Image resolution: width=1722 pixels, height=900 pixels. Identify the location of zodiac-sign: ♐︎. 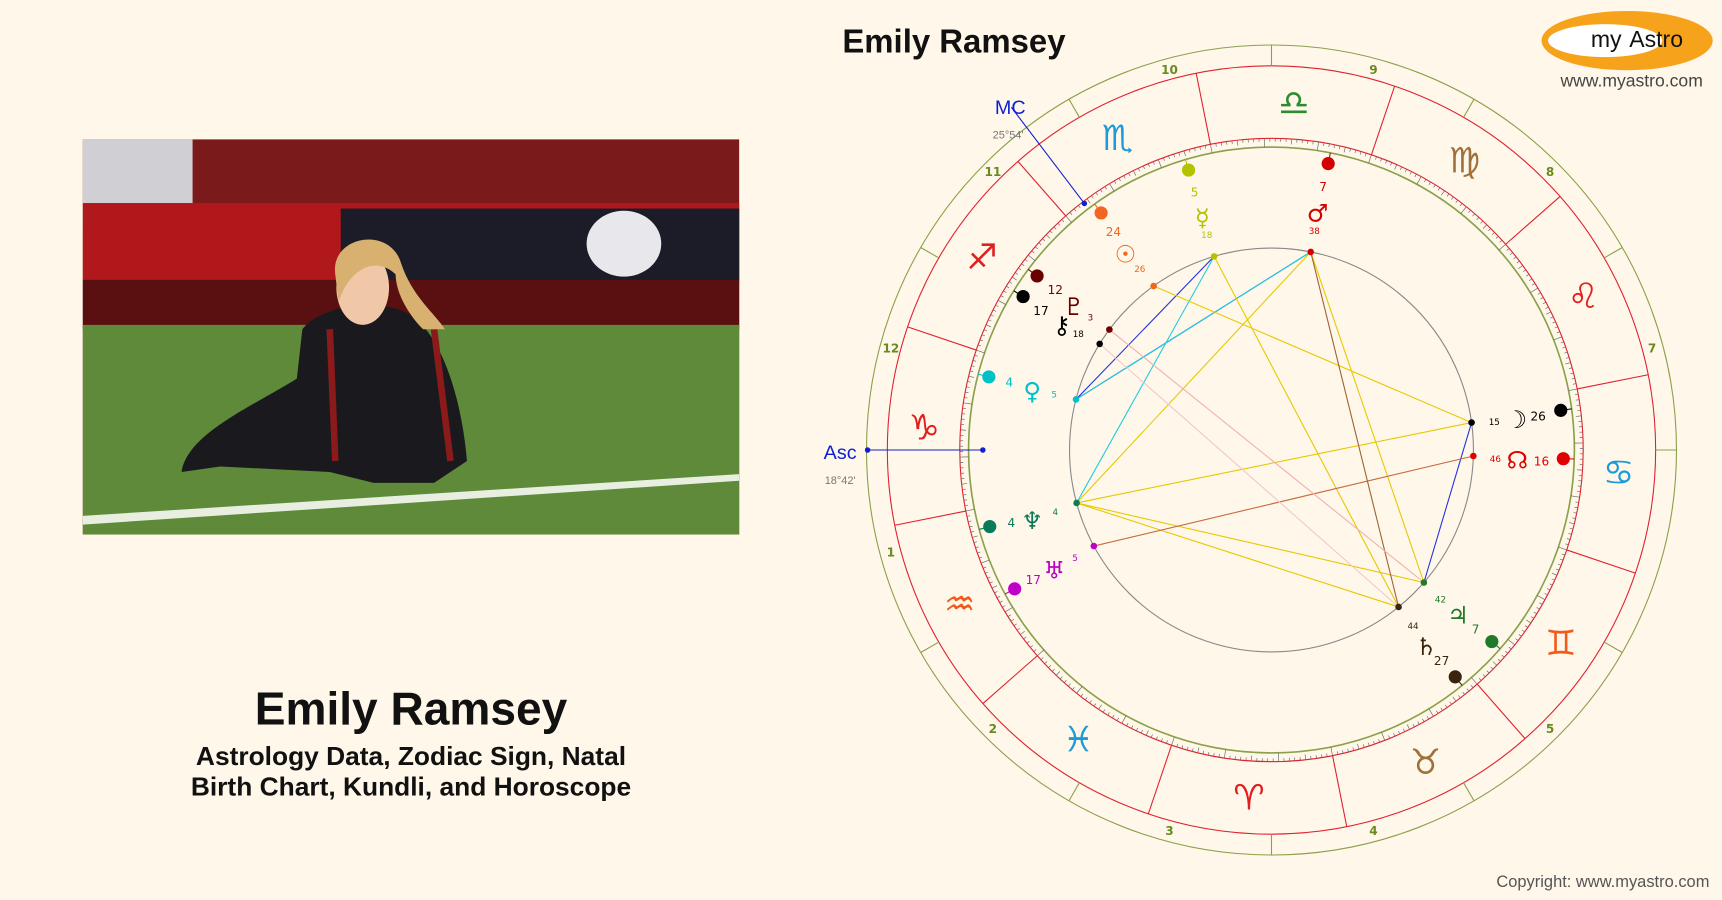
(981, 257).